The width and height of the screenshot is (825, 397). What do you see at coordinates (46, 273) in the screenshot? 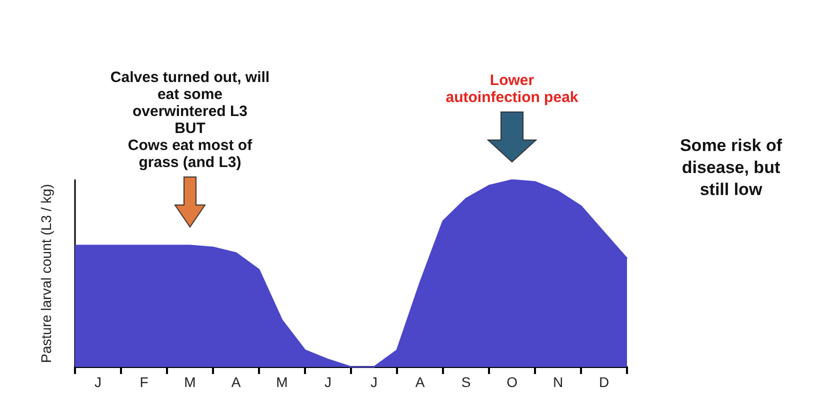
I see `y-axis-title: Pasture larval count (L3 / kg)` at bounding box center [46, 273].